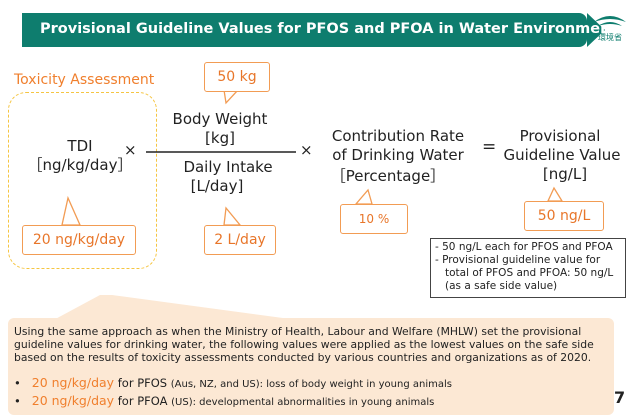 This screenshot has height=419, width=638. I want to click on result-callout-pointer, so click(555, 194).